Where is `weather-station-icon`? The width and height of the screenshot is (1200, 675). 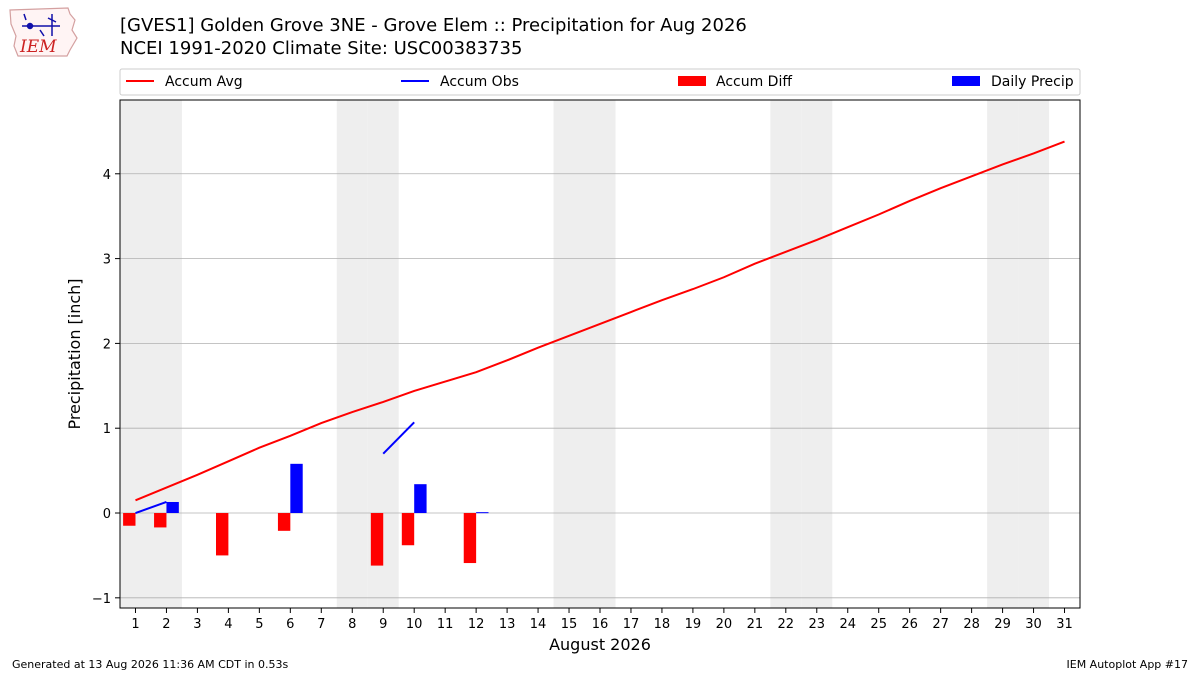
weather-station-icon is located at coordinates (41, 25).